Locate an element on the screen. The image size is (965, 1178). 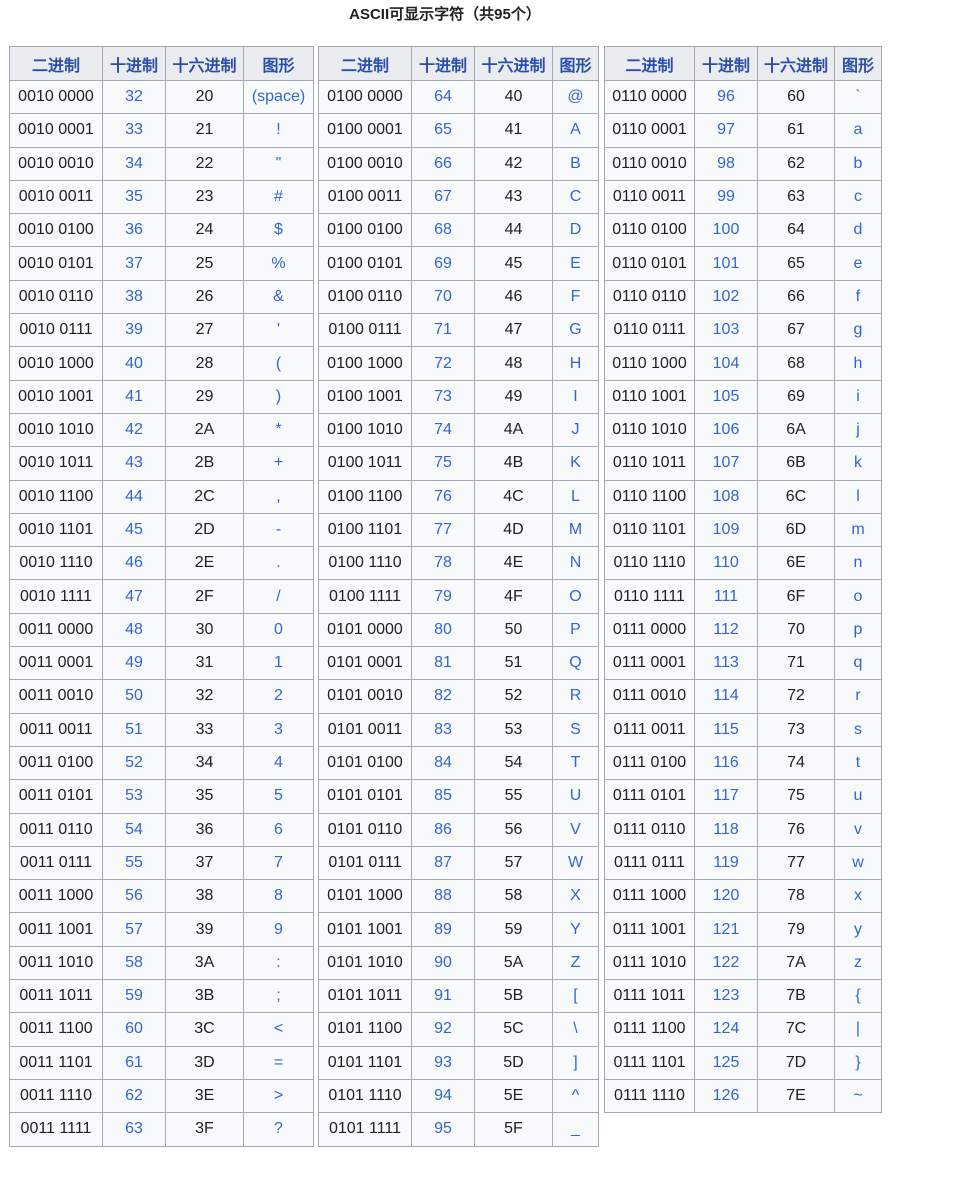
glyph-link: O is located at coordinates (575, 596).